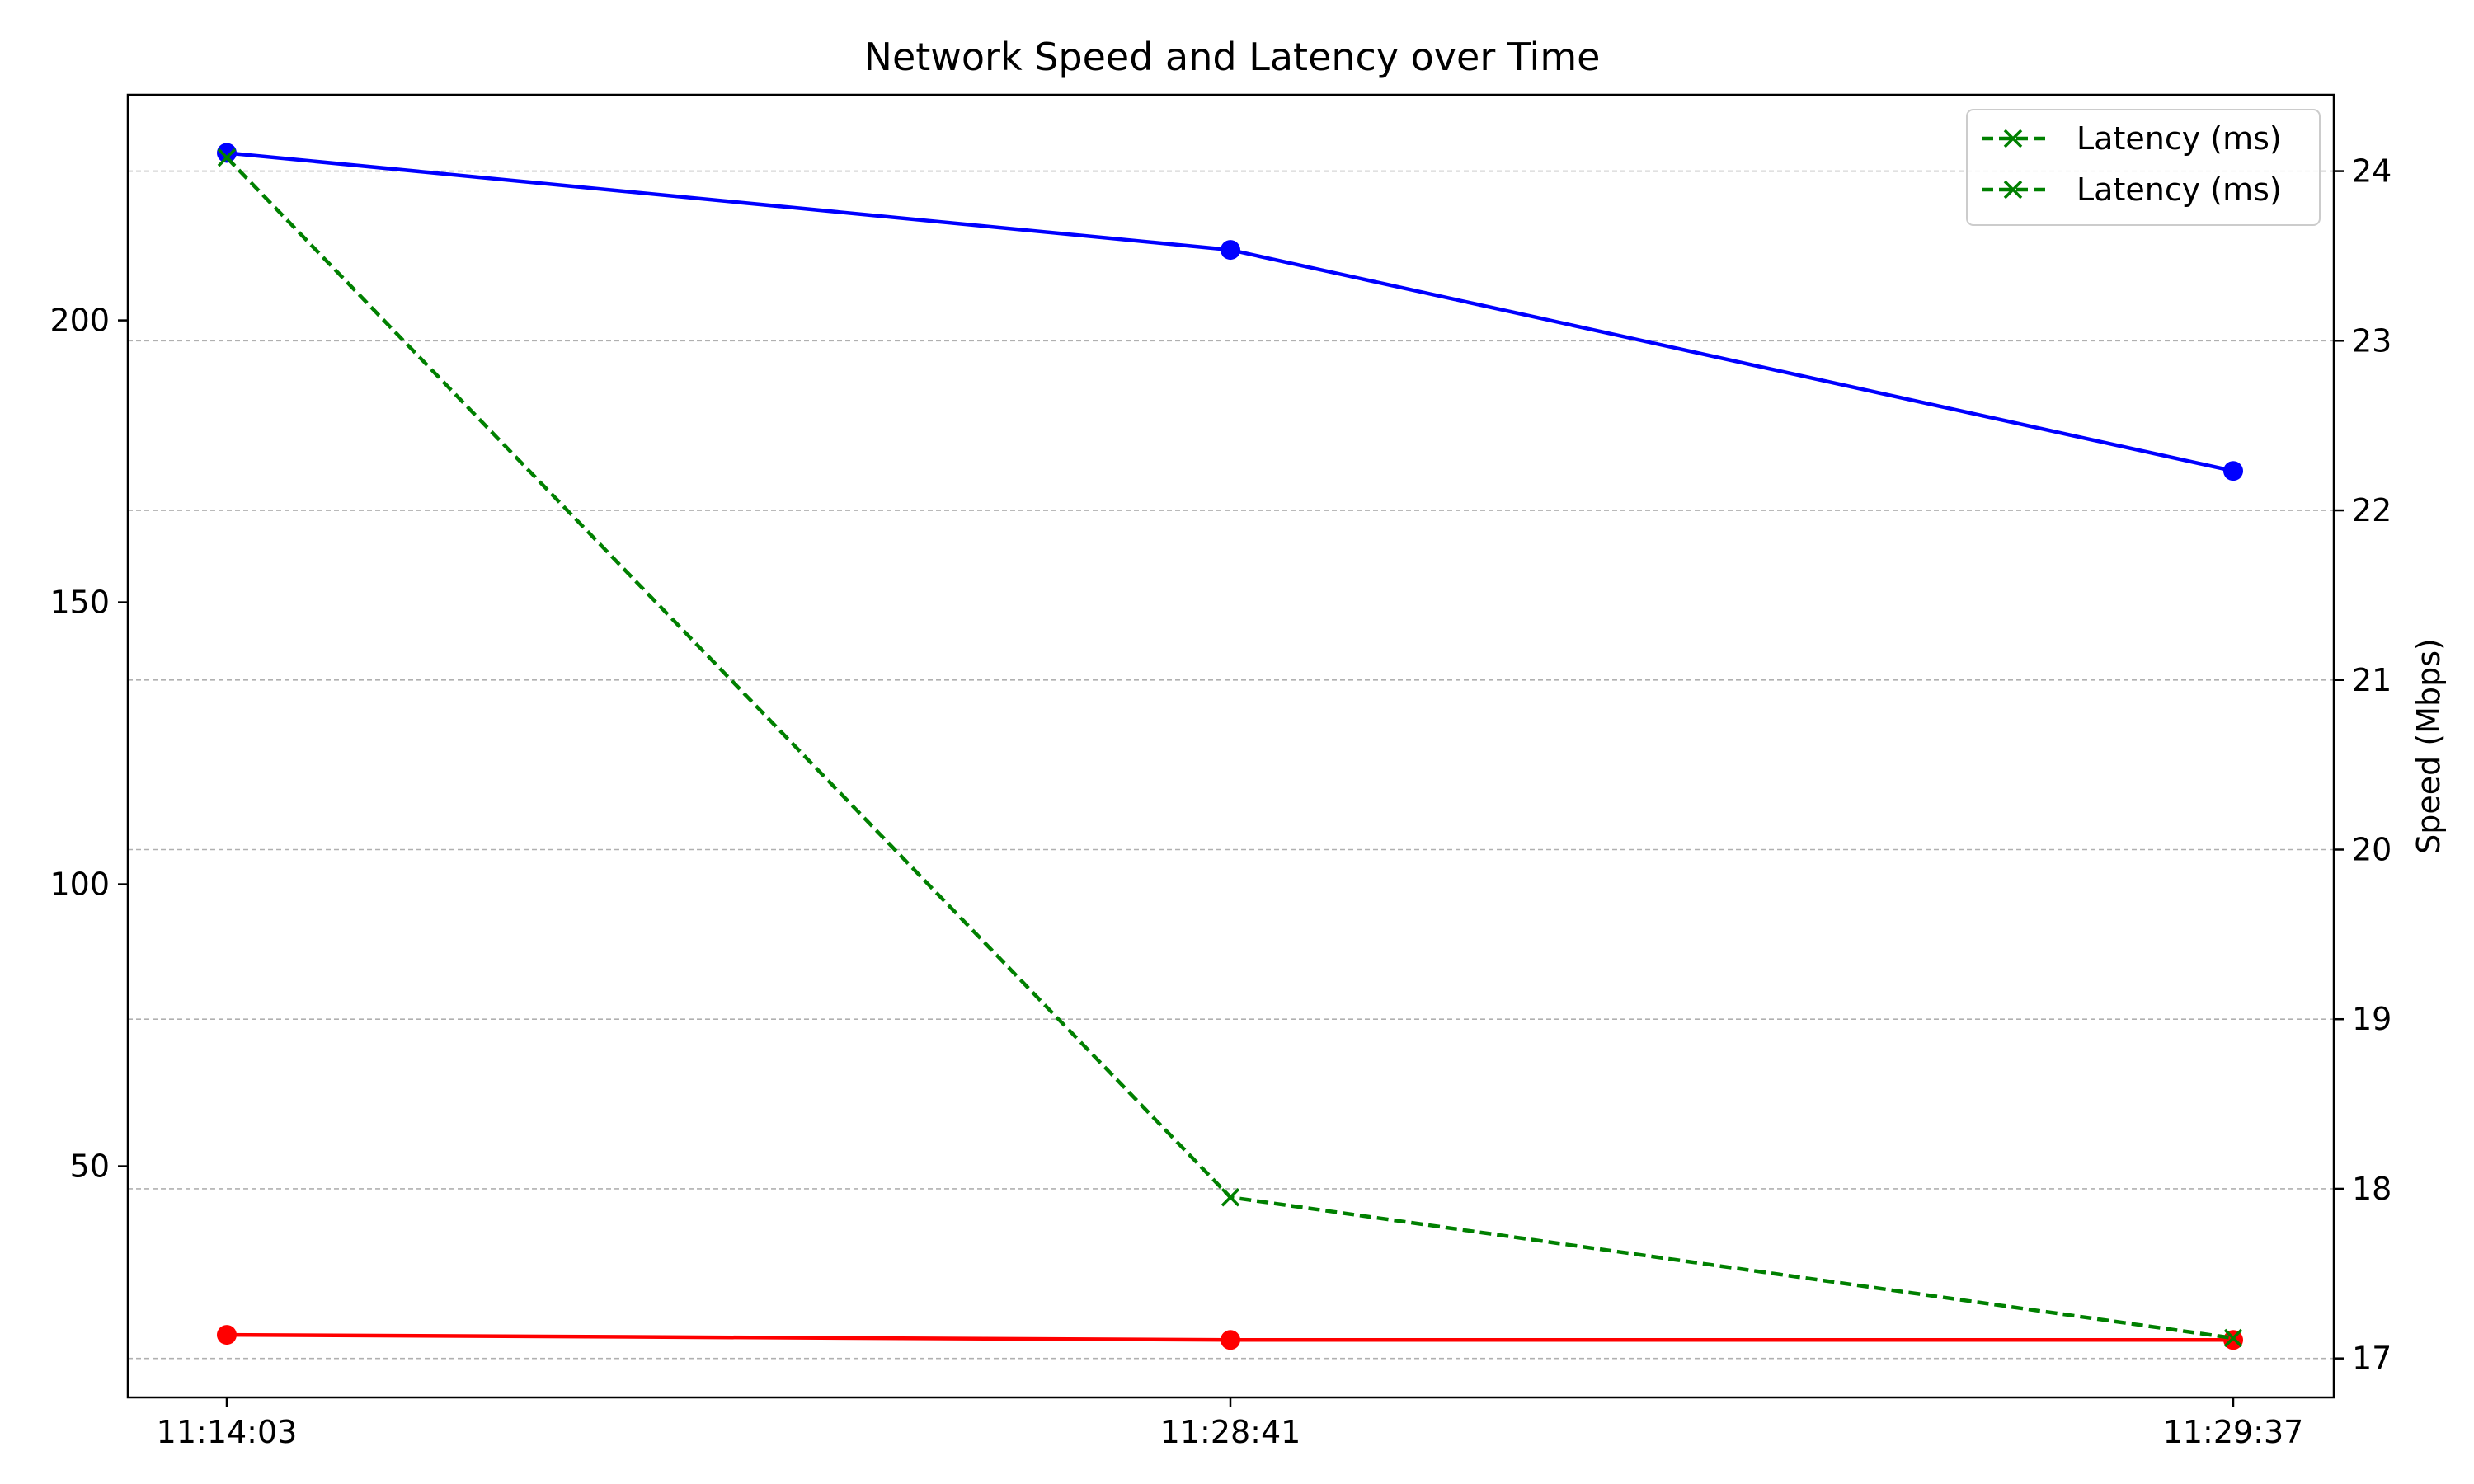 The image size is (2474, 1484). I want to click on x-tick-label: 11:14:03, so click(227, 1432).